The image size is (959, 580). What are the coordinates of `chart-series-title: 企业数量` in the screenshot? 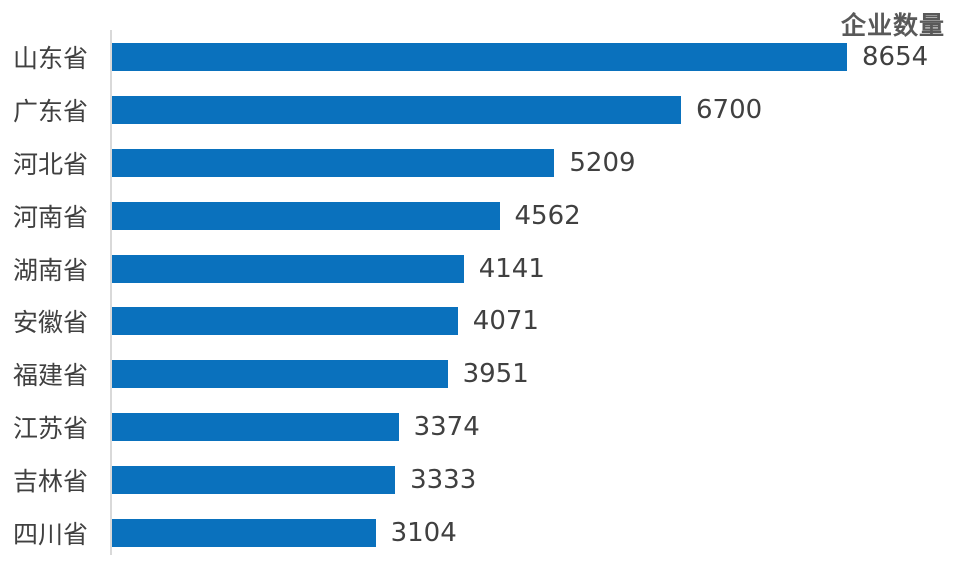 It's located at (892, 25).